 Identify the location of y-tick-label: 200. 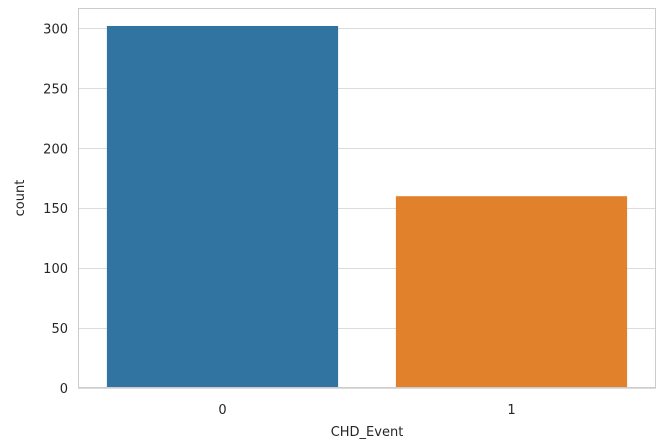
(55, 149).